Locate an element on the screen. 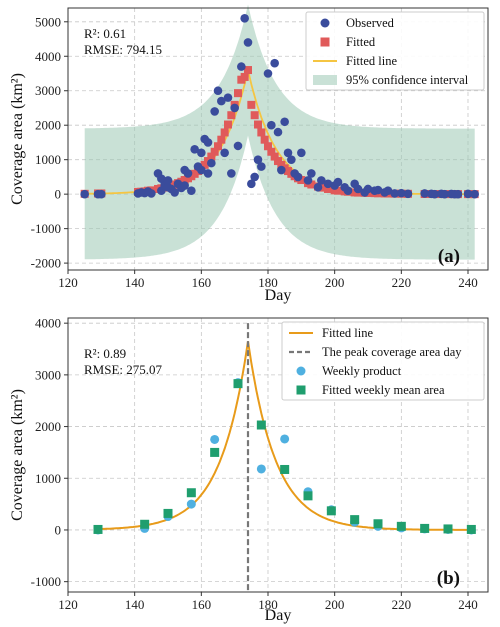  legend-ci-swatch is located at coordinates (325, 80).